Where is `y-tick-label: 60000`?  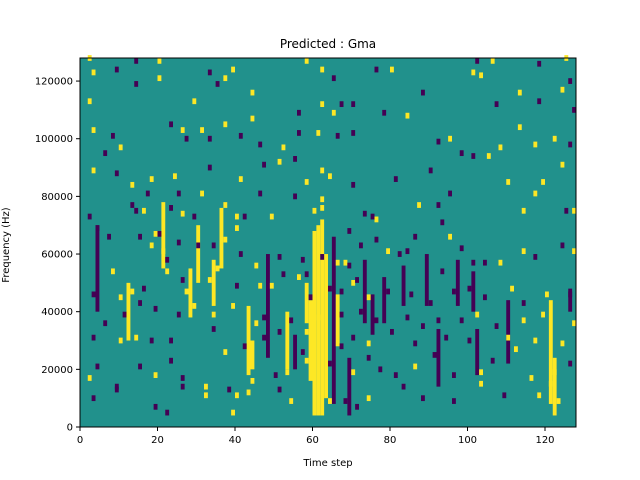
y-tick-label: 60000 is located at coordinates (57, 255).